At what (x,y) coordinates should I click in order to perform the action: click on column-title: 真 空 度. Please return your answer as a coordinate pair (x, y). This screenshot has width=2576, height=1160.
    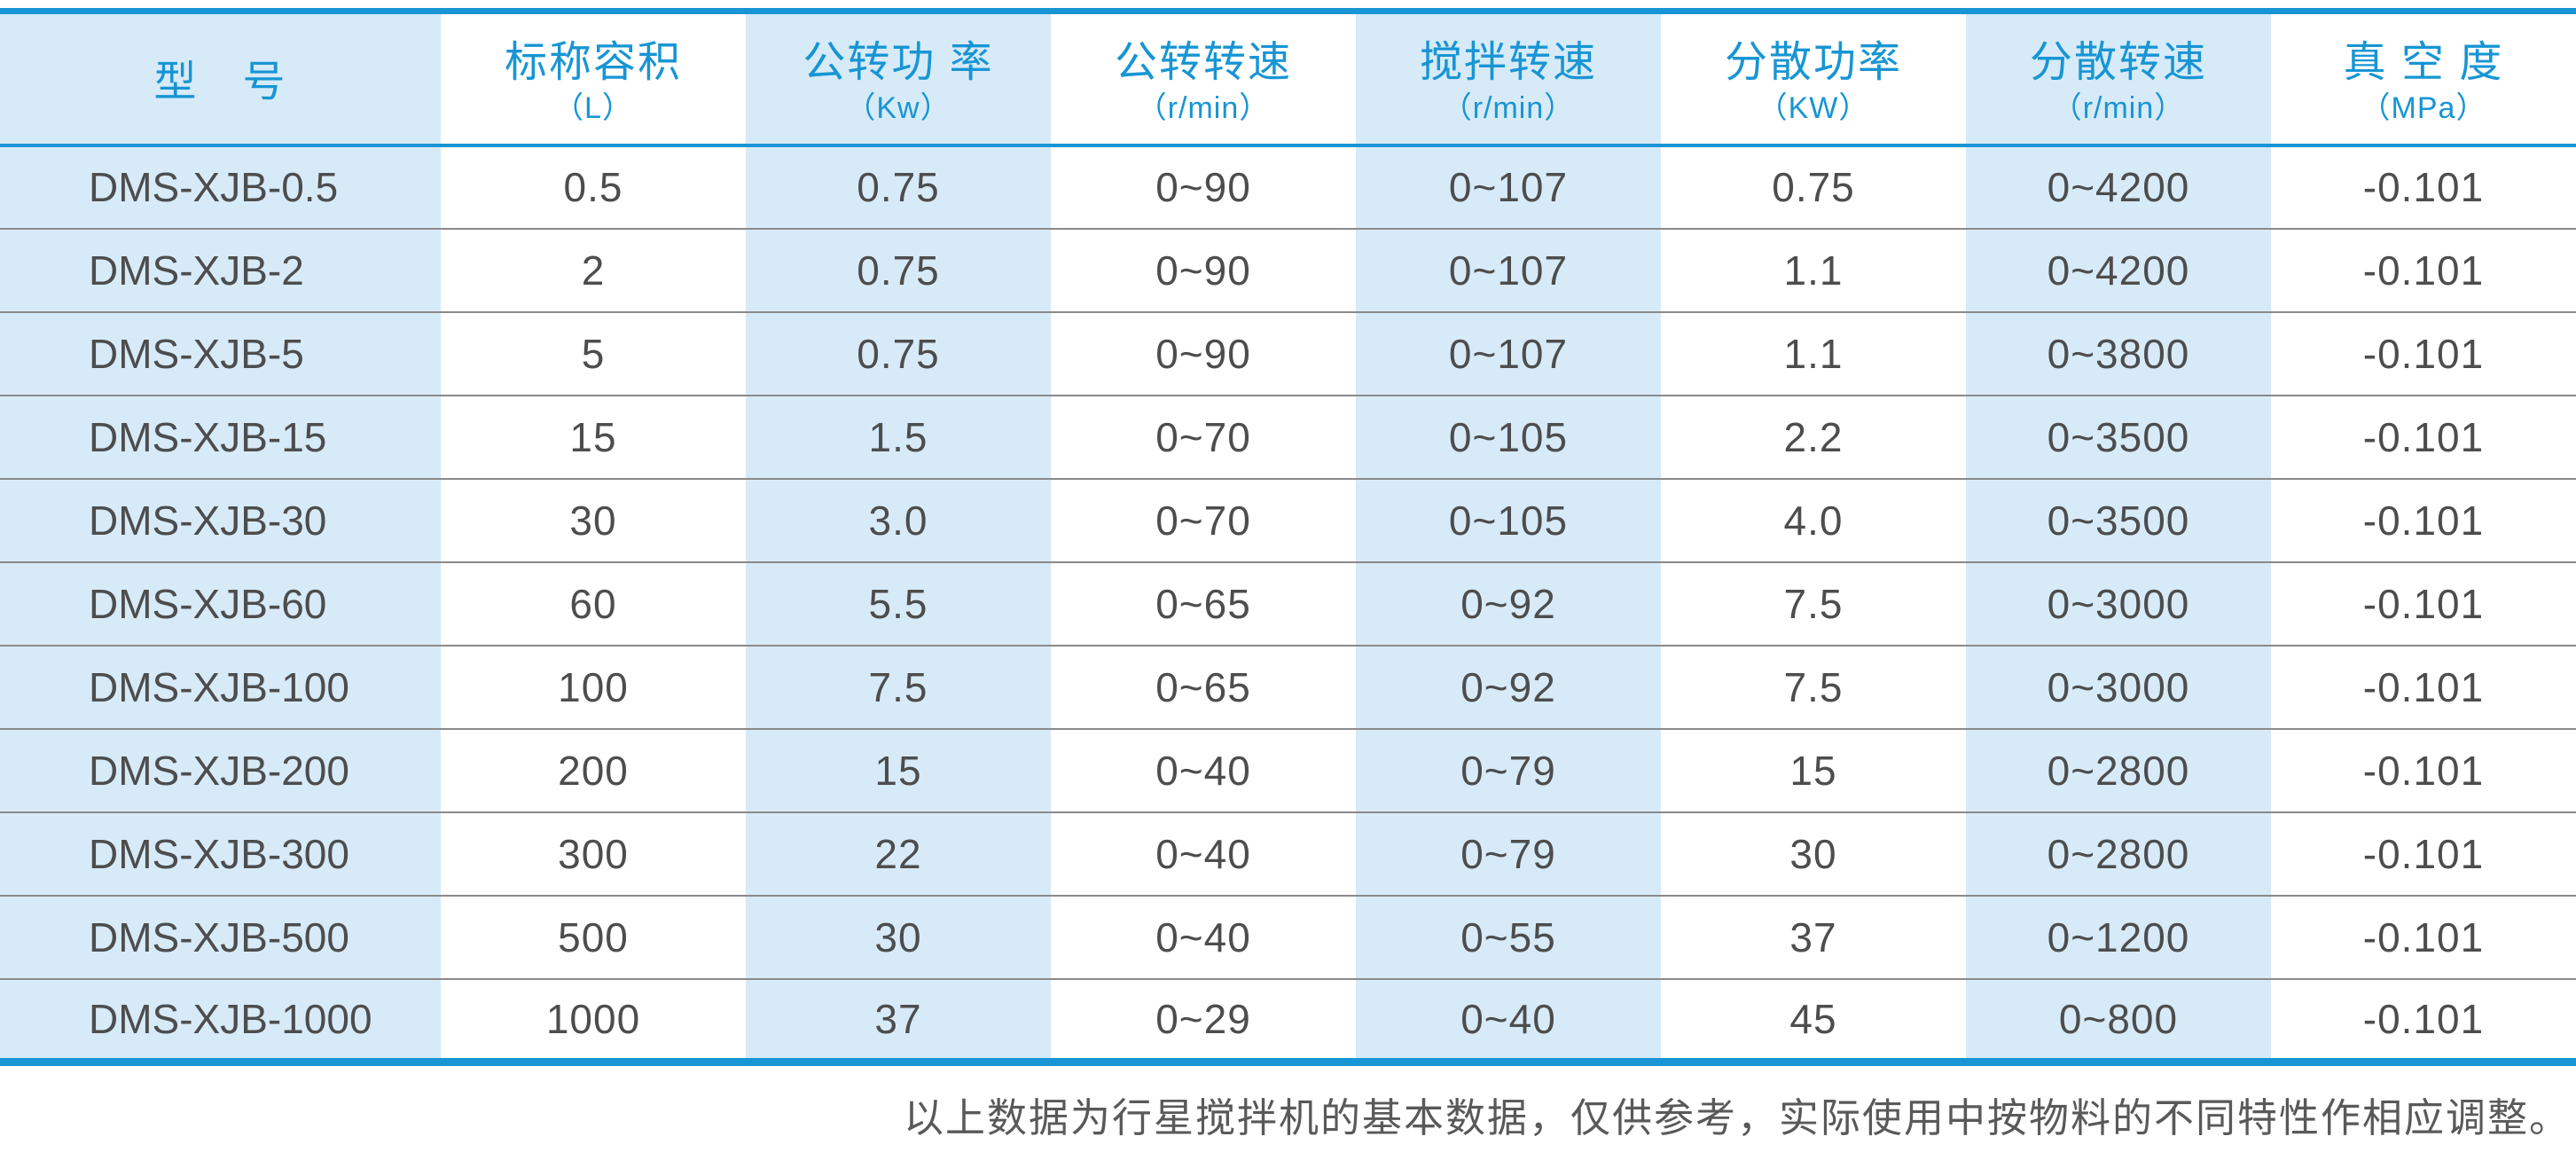
    Looking at the image, I should click on (2423, 63).